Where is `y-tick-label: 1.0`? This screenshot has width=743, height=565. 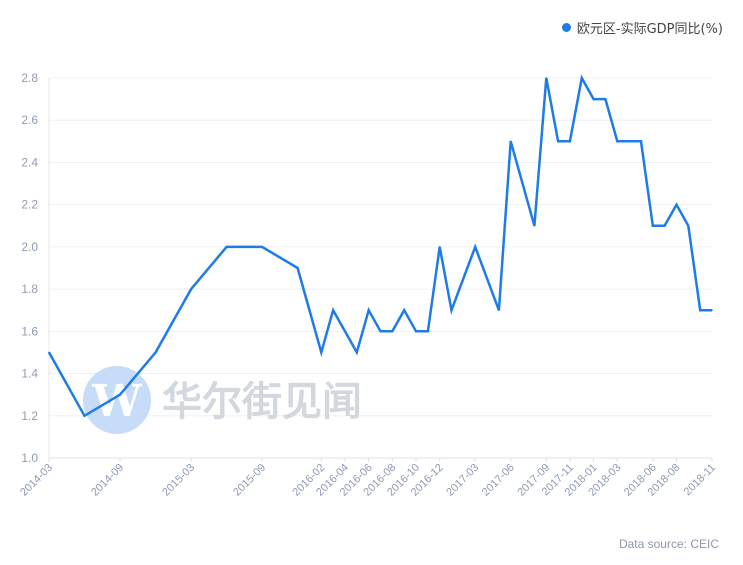
y-tick-label: 1.0 is located at coordinates (29, 458).